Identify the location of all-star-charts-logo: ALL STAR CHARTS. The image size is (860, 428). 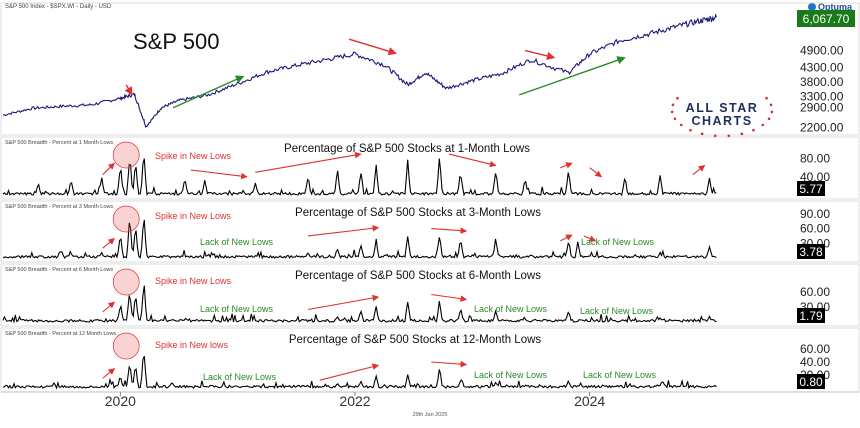
(722, 117).